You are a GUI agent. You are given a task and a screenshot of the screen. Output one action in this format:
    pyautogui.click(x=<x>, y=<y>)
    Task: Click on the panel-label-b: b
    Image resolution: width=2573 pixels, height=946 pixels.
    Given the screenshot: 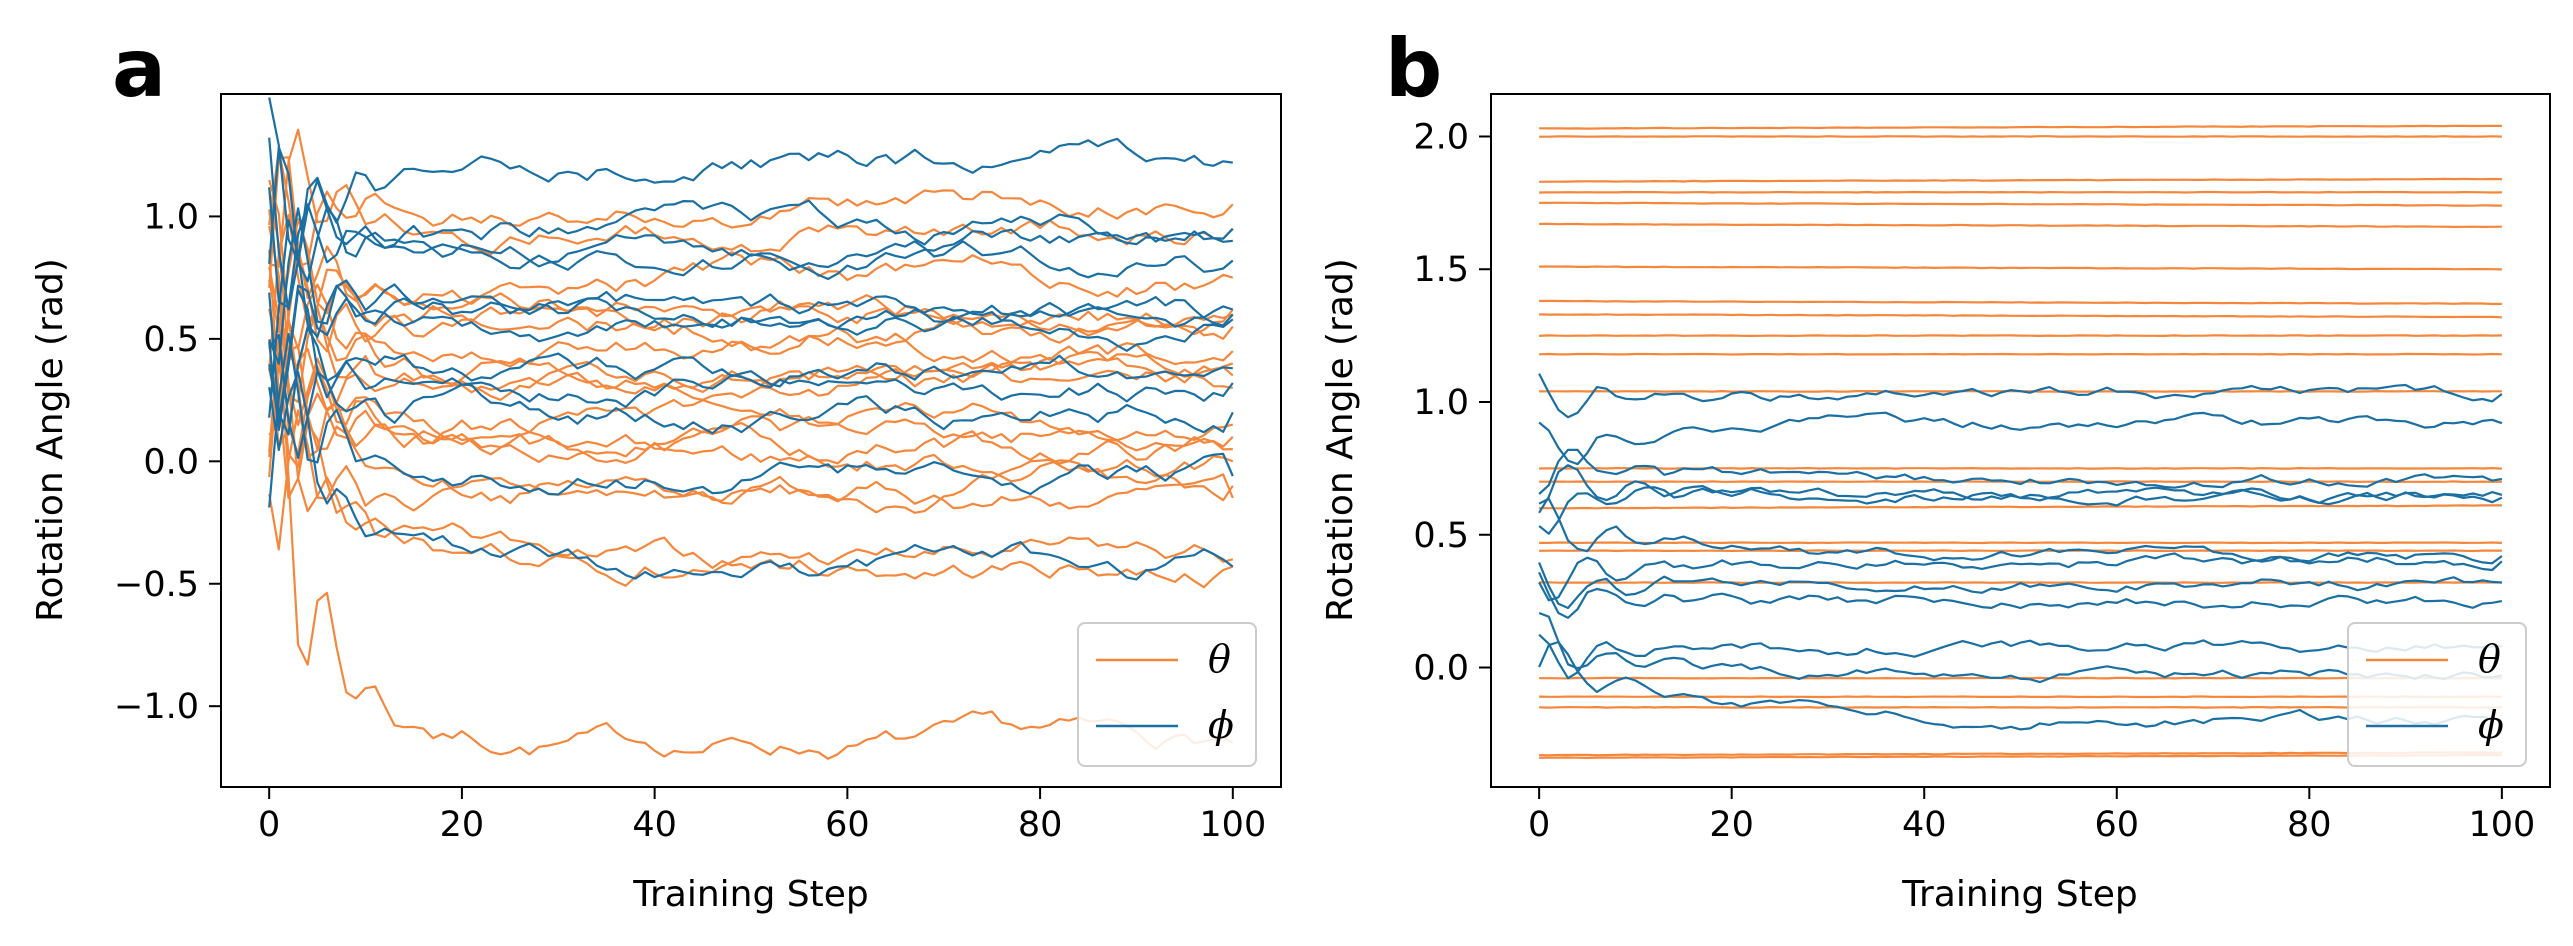 What is the action you would take?
    pyautogui.click(x=1413, y=68)
    